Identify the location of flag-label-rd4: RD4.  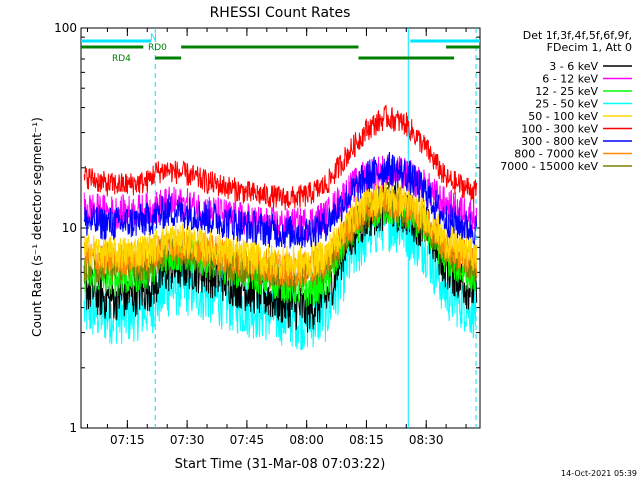
(121, 59).